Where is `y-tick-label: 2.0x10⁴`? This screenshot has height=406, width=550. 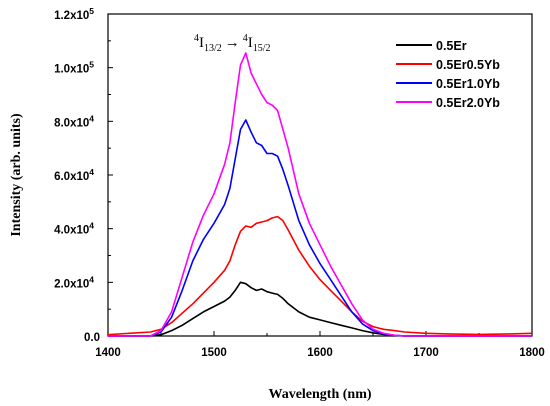
y-tick-label: 2.0x10⁴ is located at coordinates (74, 282).